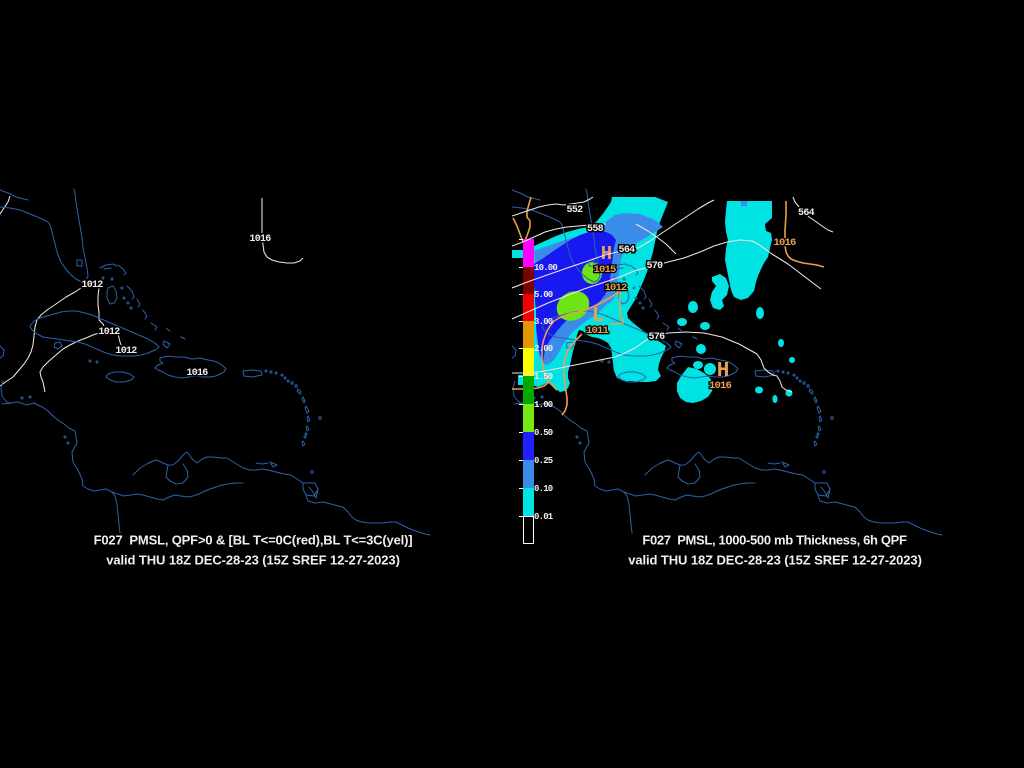 The width and height of the screenshot is (1024, 768). I want to click on svg-text: 1.50, so click(543, 377).